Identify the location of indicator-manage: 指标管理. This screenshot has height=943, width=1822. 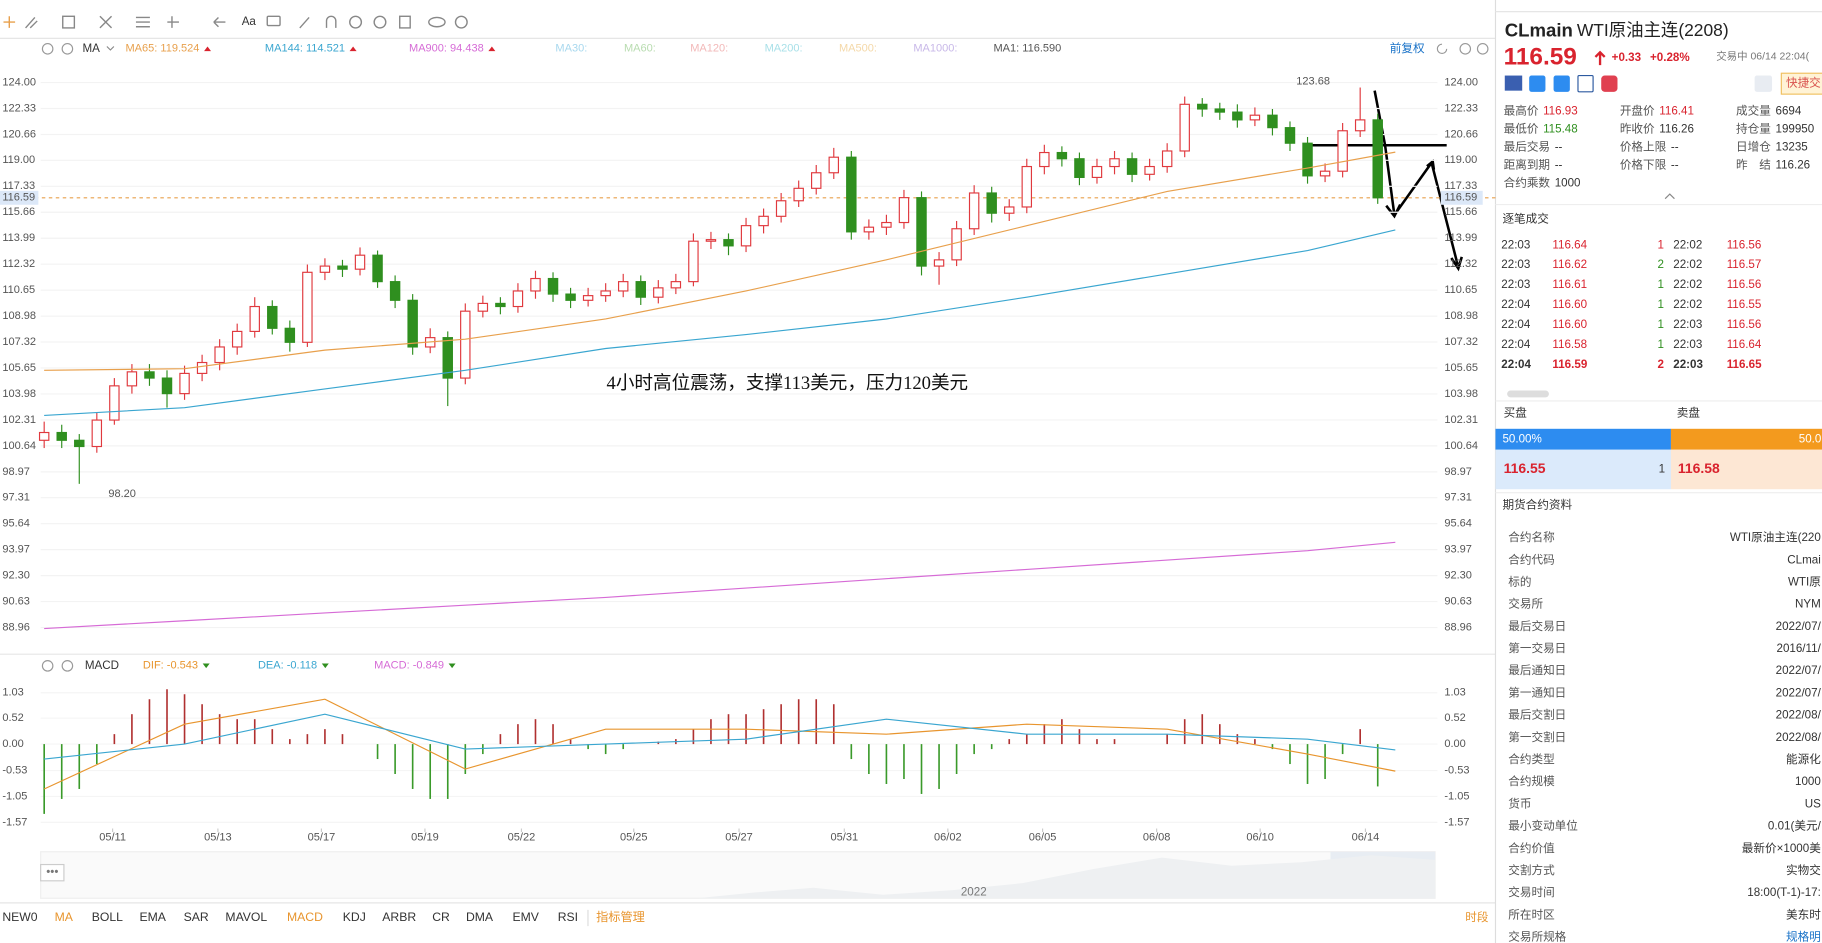
(620, 916).